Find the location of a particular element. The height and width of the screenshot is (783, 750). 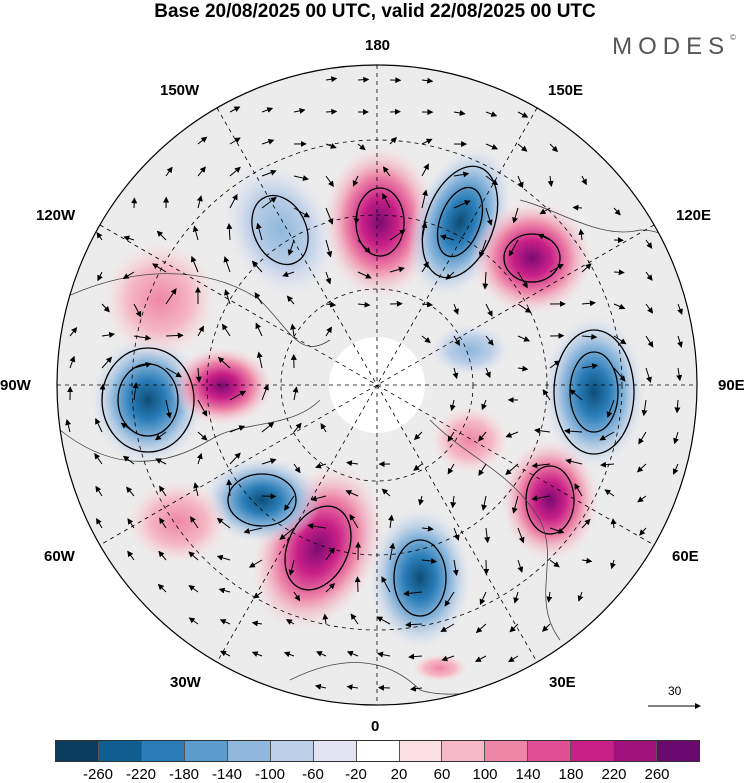

lon-label-90w: 90W is located at coordinates (15, 385).